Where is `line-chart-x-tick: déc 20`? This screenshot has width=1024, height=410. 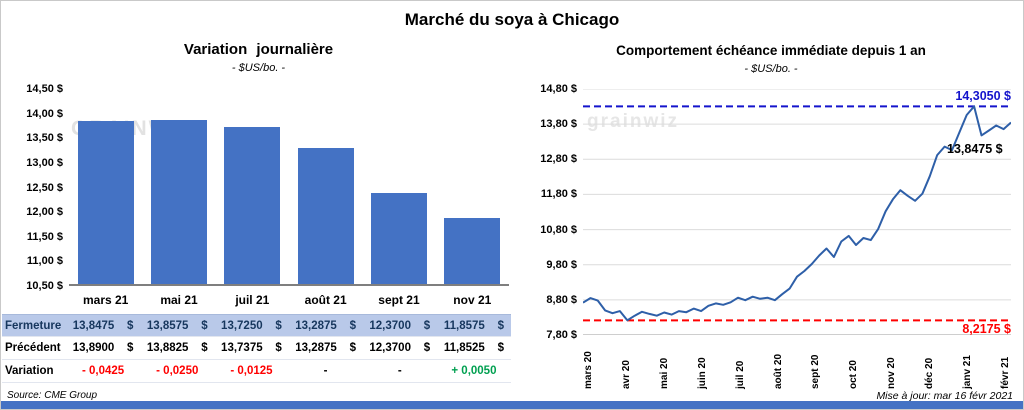 line-chart-x-tick: déc 20 is located at coordinates (930, 373).